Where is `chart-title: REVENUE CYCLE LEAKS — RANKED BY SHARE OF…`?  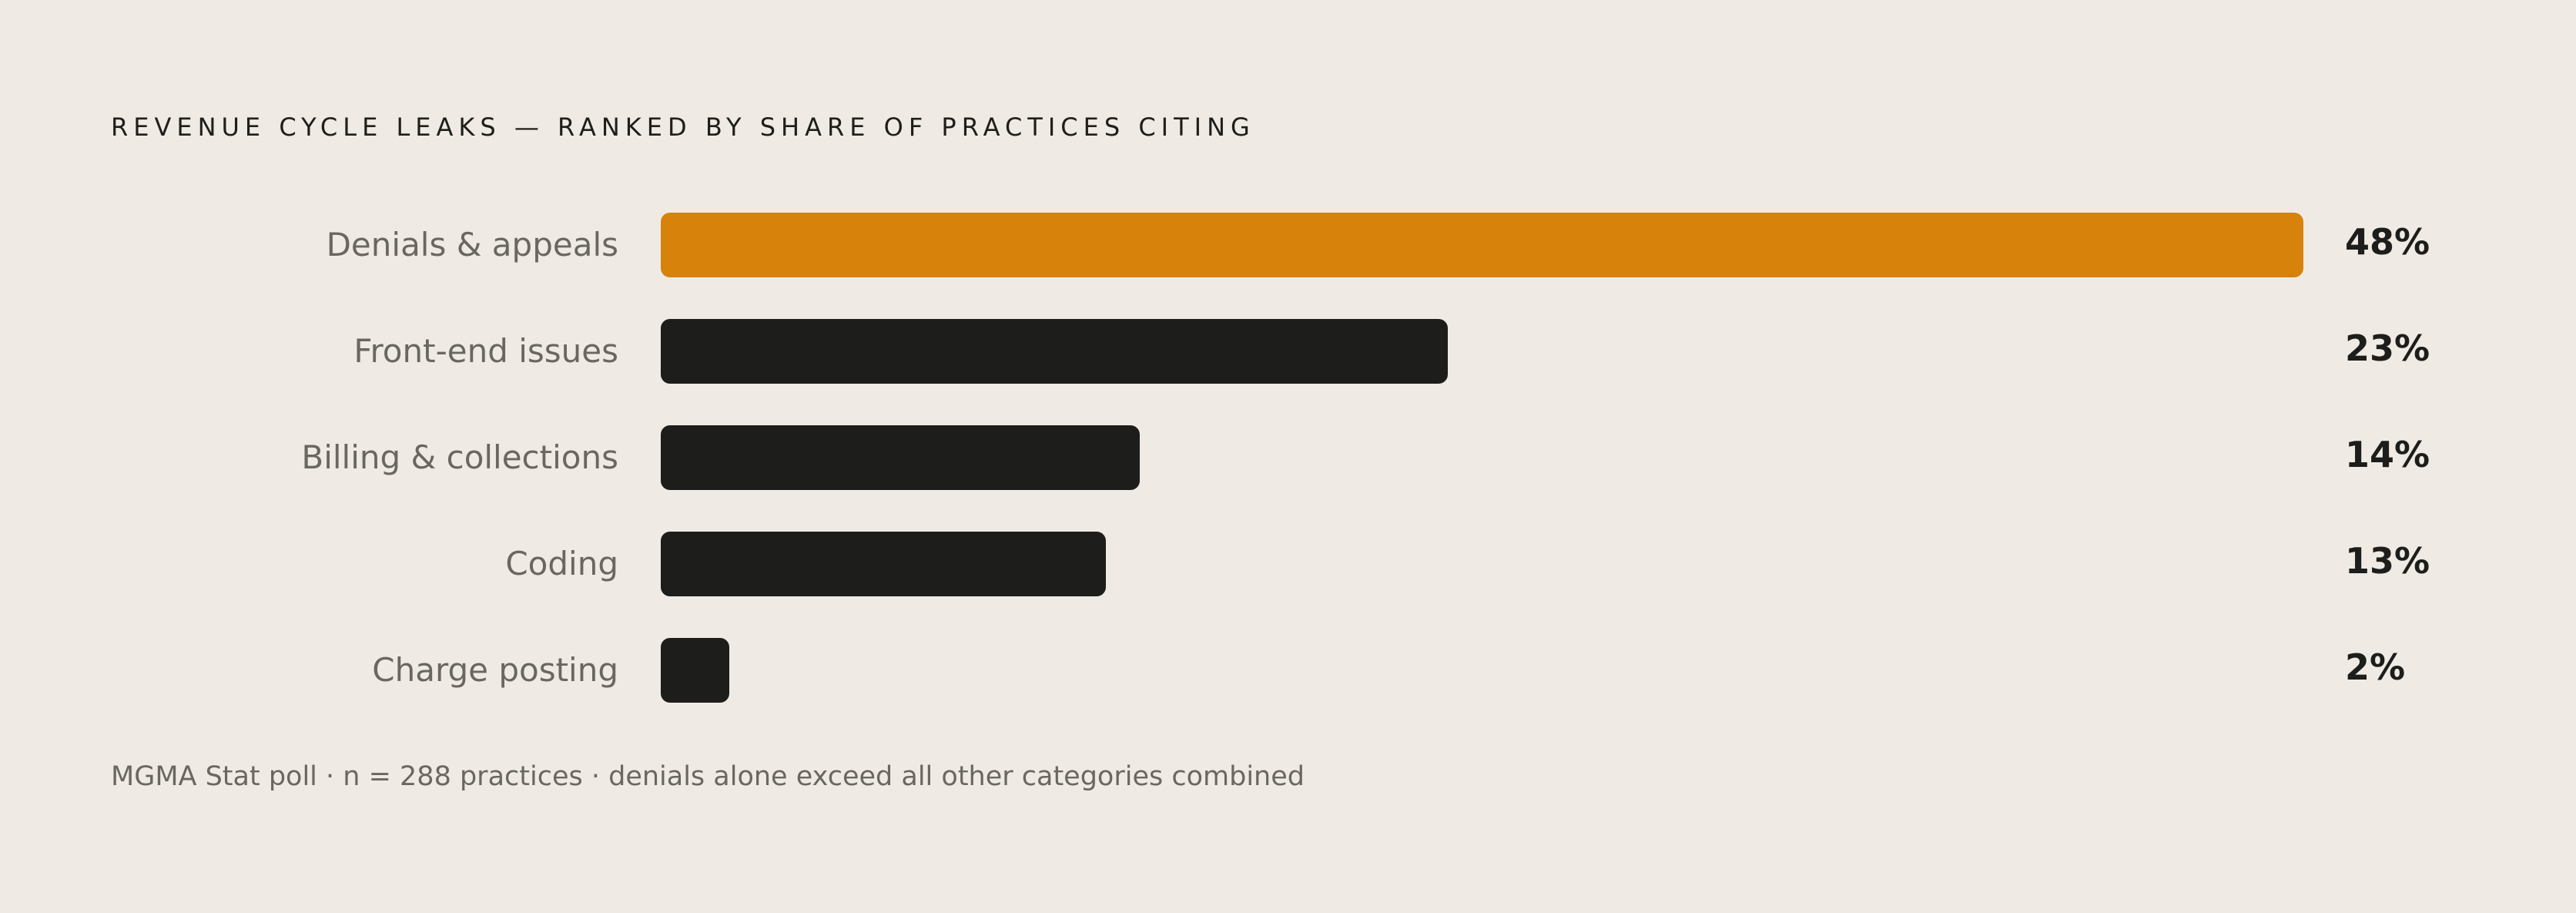 chart-title: REVENUE CYCLE LEAKS — RANKED BY SHARE OF… is located at coordinates (683, 127).